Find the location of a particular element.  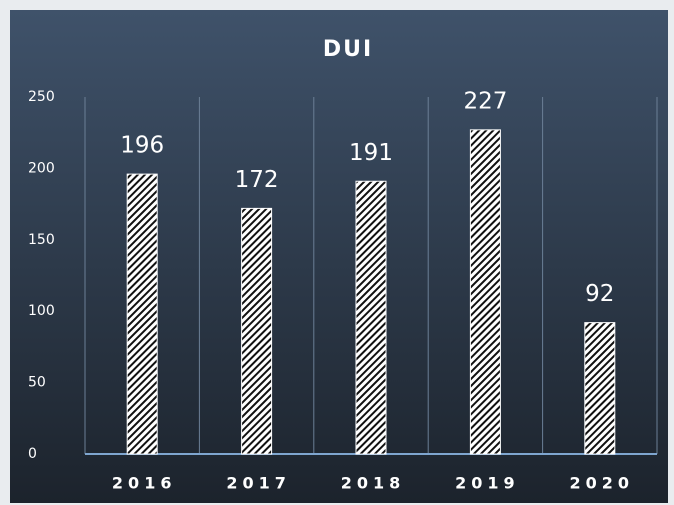

data-label: 191 is located at coordinates (371, 153).